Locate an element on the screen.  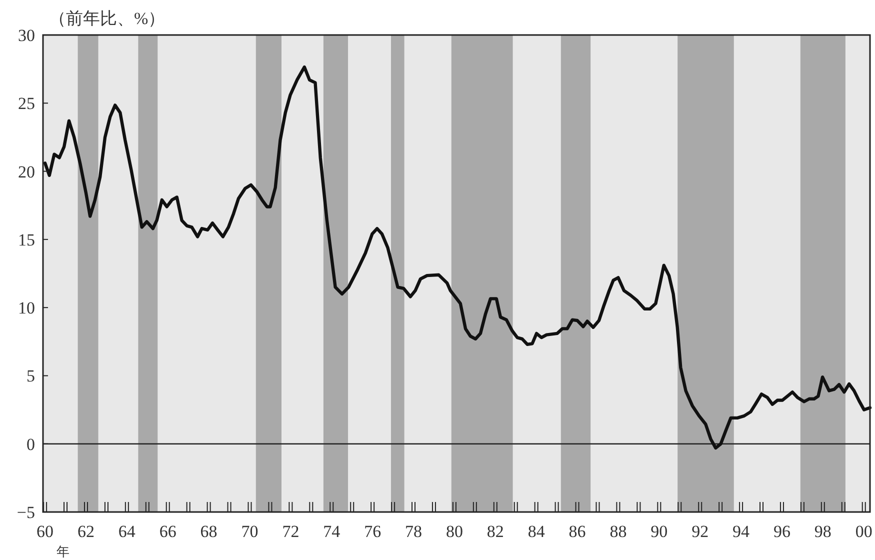
x-tick-label: 76 is located at coordinates (373, 531).